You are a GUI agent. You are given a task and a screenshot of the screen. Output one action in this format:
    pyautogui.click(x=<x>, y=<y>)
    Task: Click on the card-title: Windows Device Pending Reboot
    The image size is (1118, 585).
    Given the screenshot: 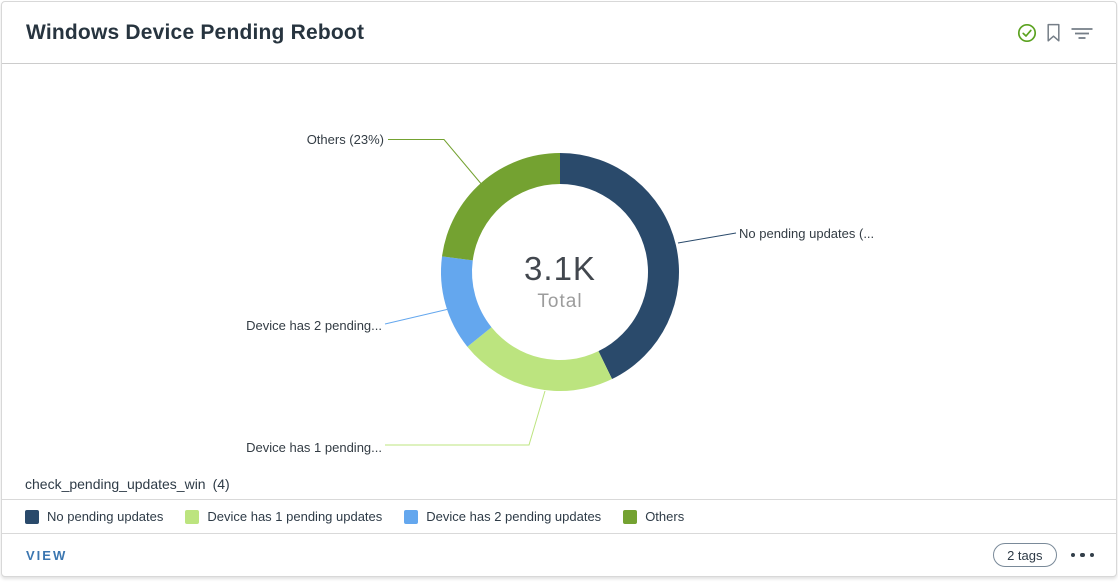 What is the action you would take?
    pyautogui.click(x=195, y=32)
    